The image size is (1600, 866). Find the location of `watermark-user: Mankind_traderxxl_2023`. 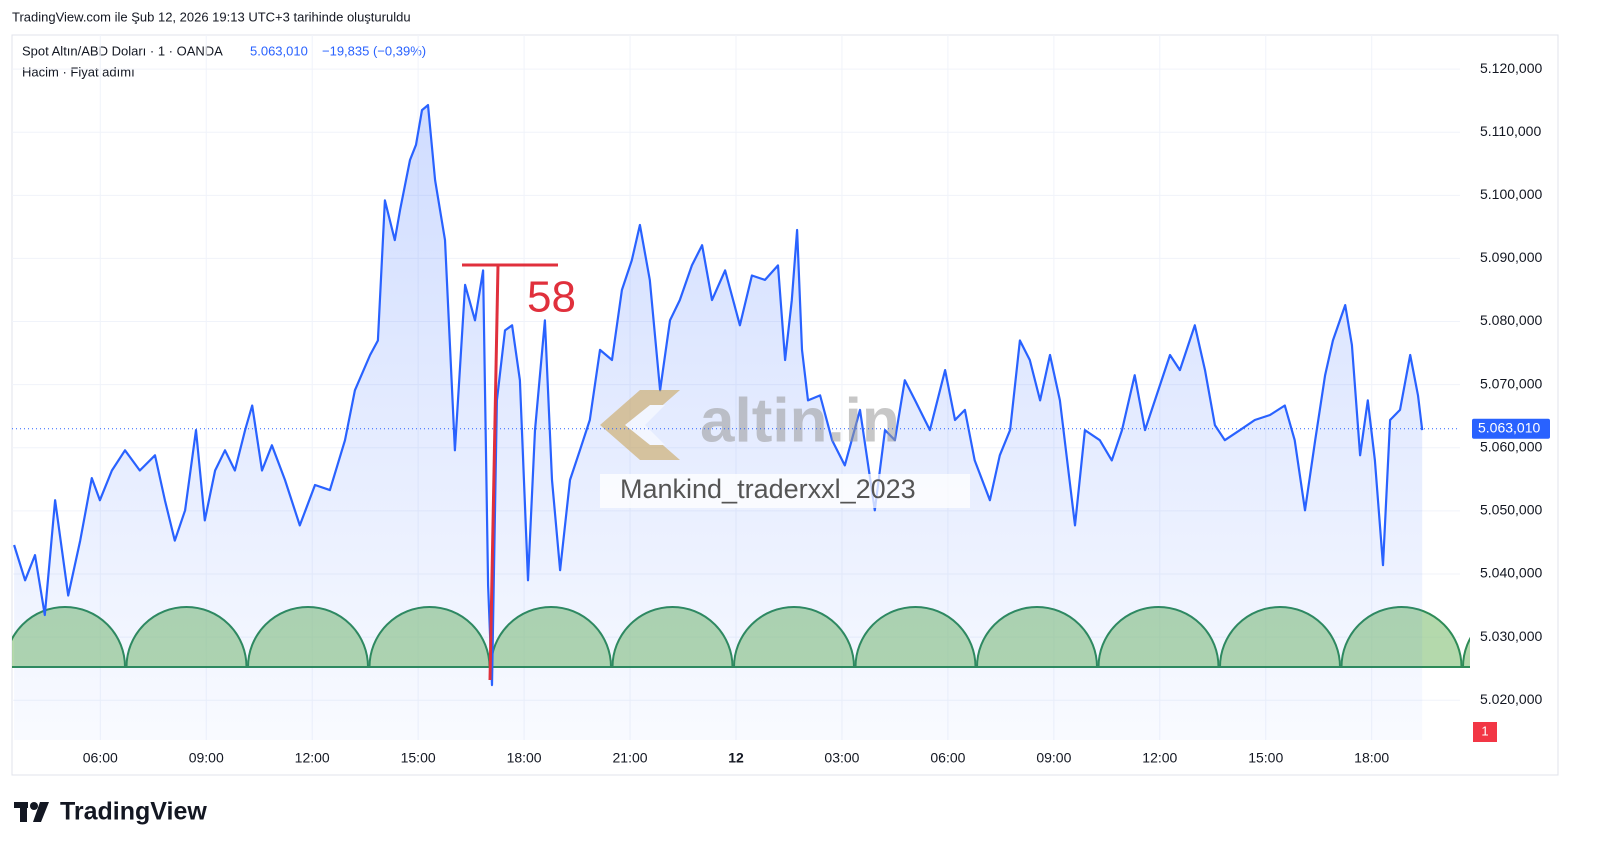

watermark-user: Mankind_traderxxl_2023 is located at coordinates (768, 489).